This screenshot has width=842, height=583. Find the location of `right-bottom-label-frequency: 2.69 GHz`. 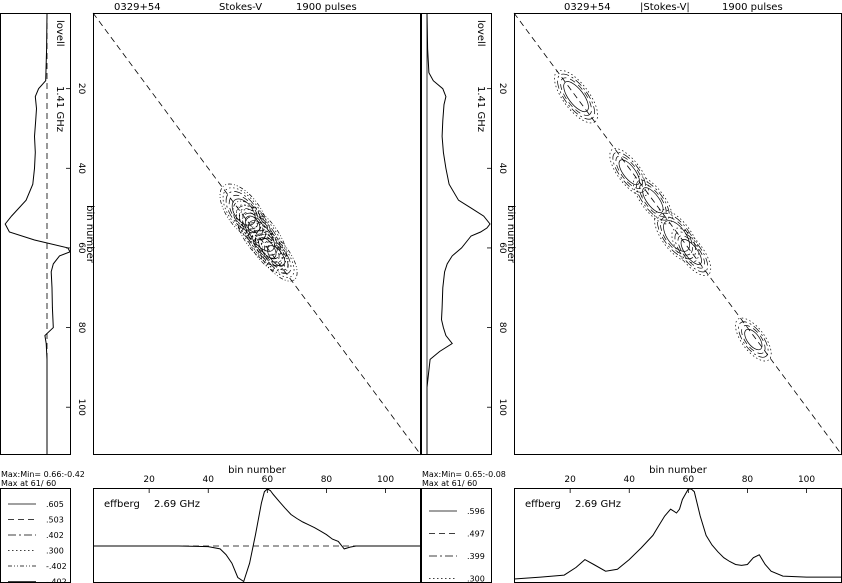

right-bottom-label-frequency: 2.69 GHz is located at coordinates (598, 504).